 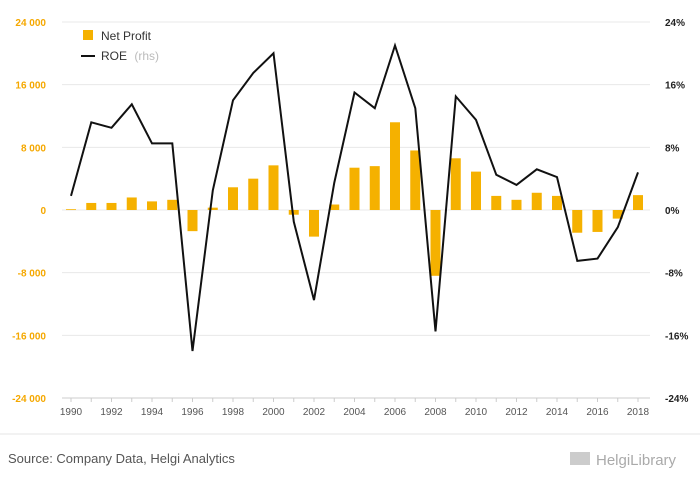 I want to click on x-tick-label: 2008, so click(x=435, y=412).